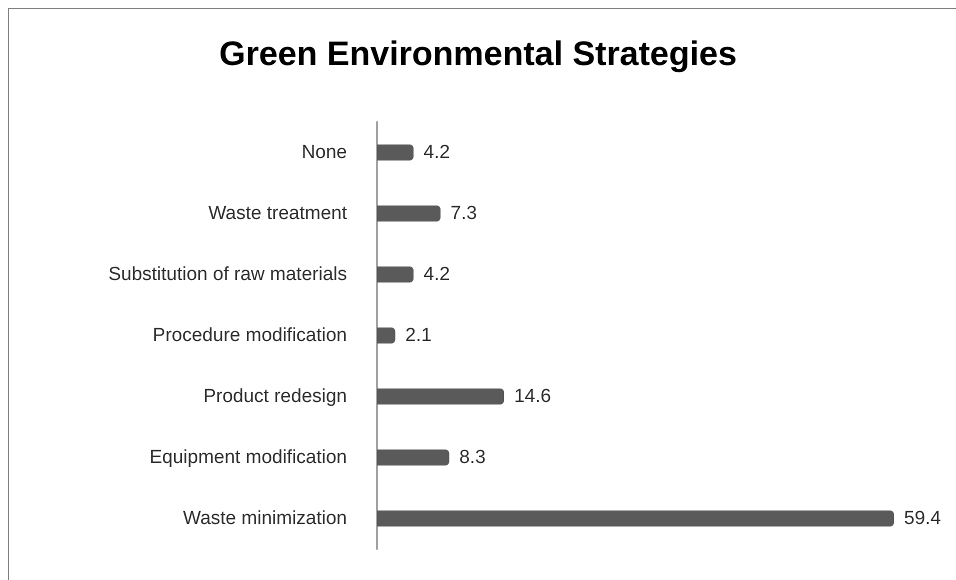 Image resolution: width=956 pixels, height=580 pixels. Describe the element at coordinates (472, 457) in the screenshot. I see `data-label: 8.3` at that location.